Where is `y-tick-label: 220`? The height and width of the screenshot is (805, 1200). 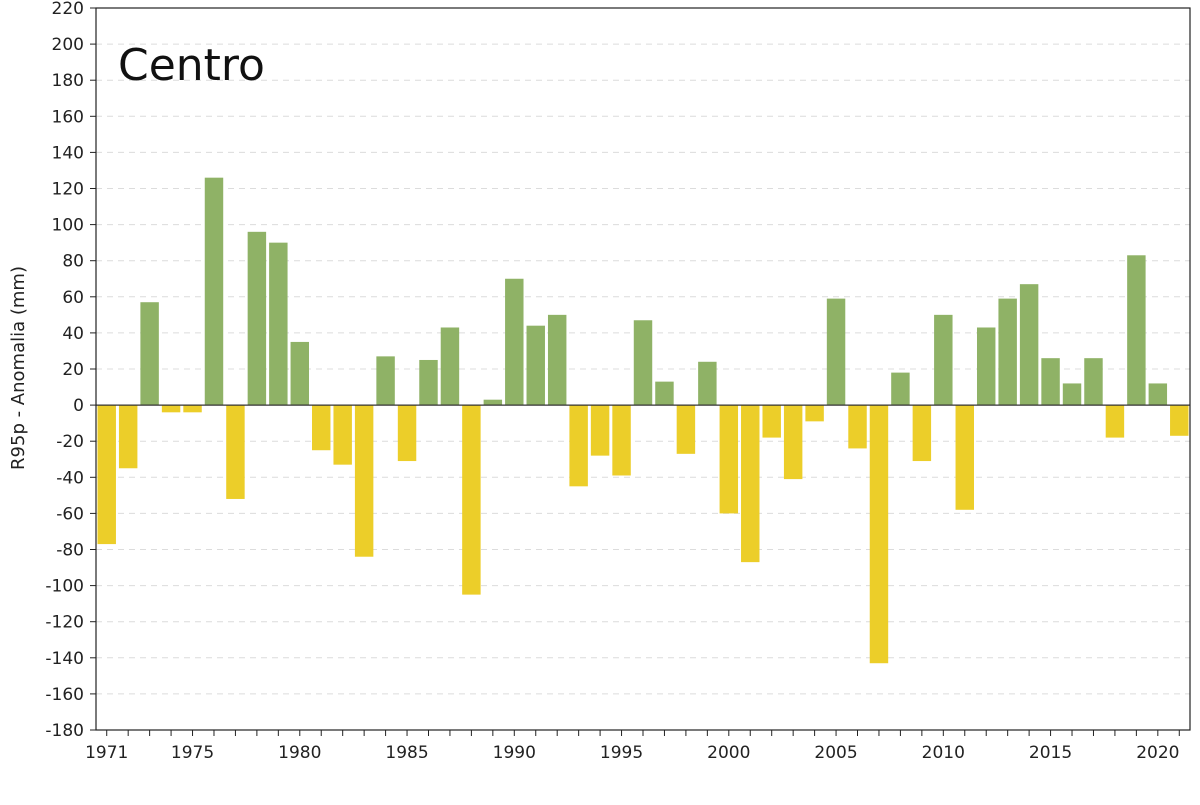 y-tick-label: 220 is located at coordinates (68, 9).